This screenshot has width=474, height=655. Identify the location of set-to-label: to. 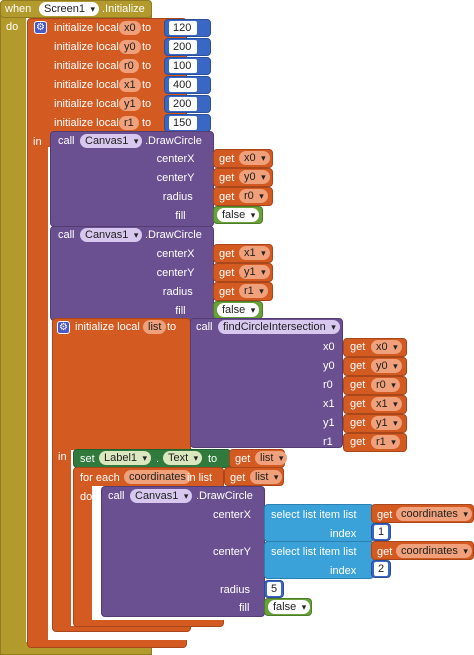
(213, 459).